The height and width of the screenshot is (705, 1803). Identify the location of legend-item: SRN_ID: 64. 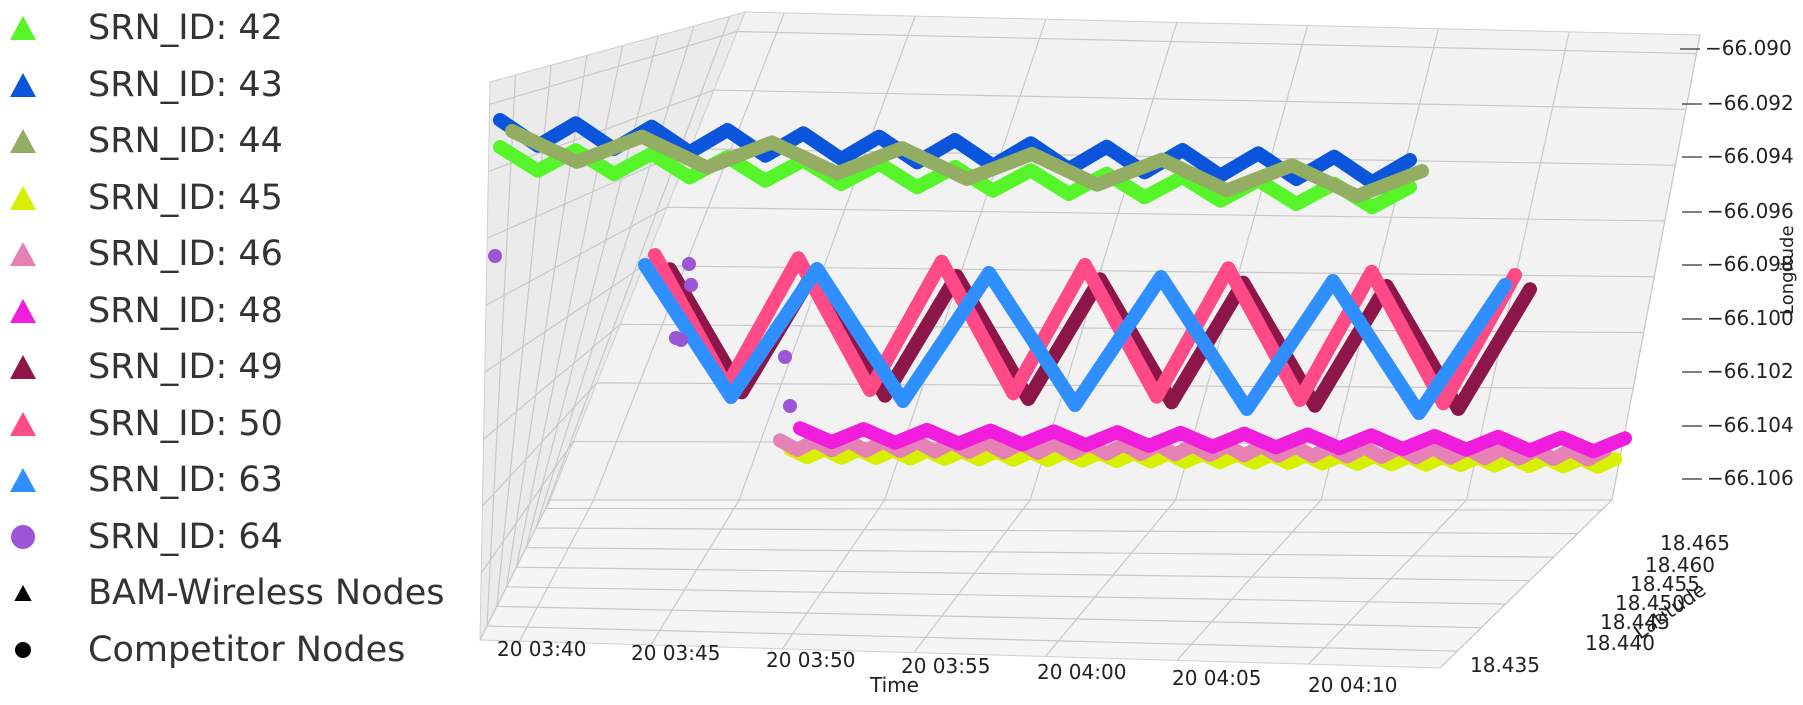
(141, 537).